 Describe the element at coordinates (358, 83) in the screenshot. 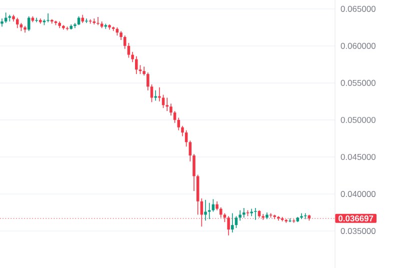

I see `y-tick-label: 0.055000` at that location.